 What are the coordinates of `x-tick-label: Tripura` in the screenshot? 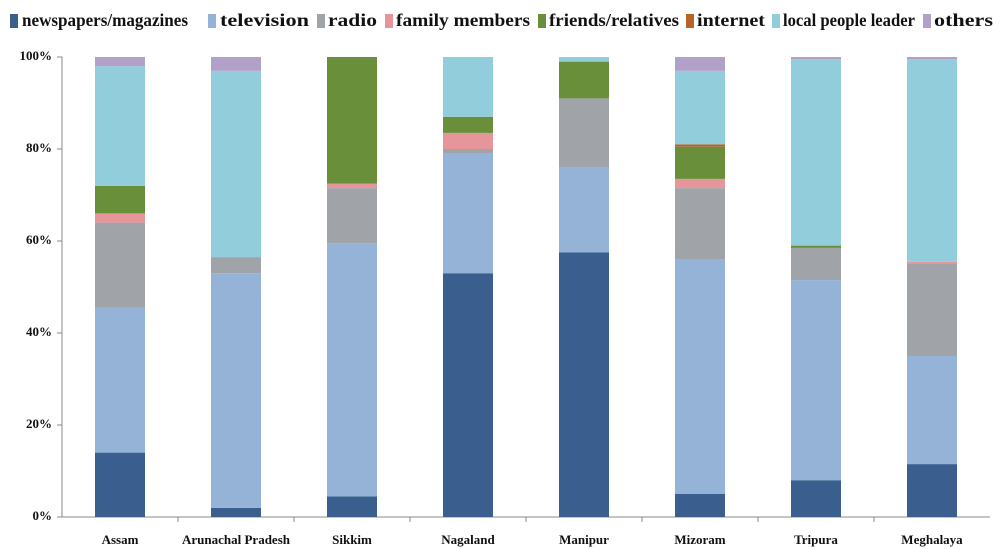 It's located at (816, 539).